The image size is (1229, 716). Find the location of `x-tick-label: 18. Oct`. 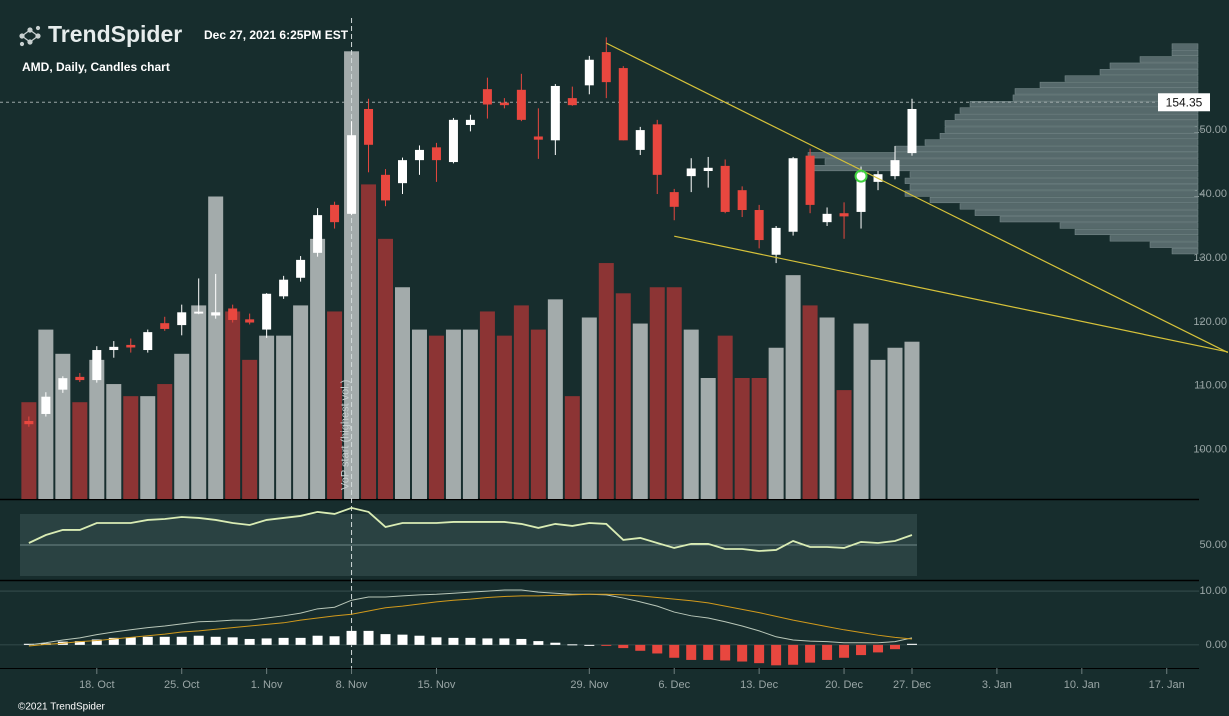

x-tick-label: 18. Oct is located at coordinates (96, 685).